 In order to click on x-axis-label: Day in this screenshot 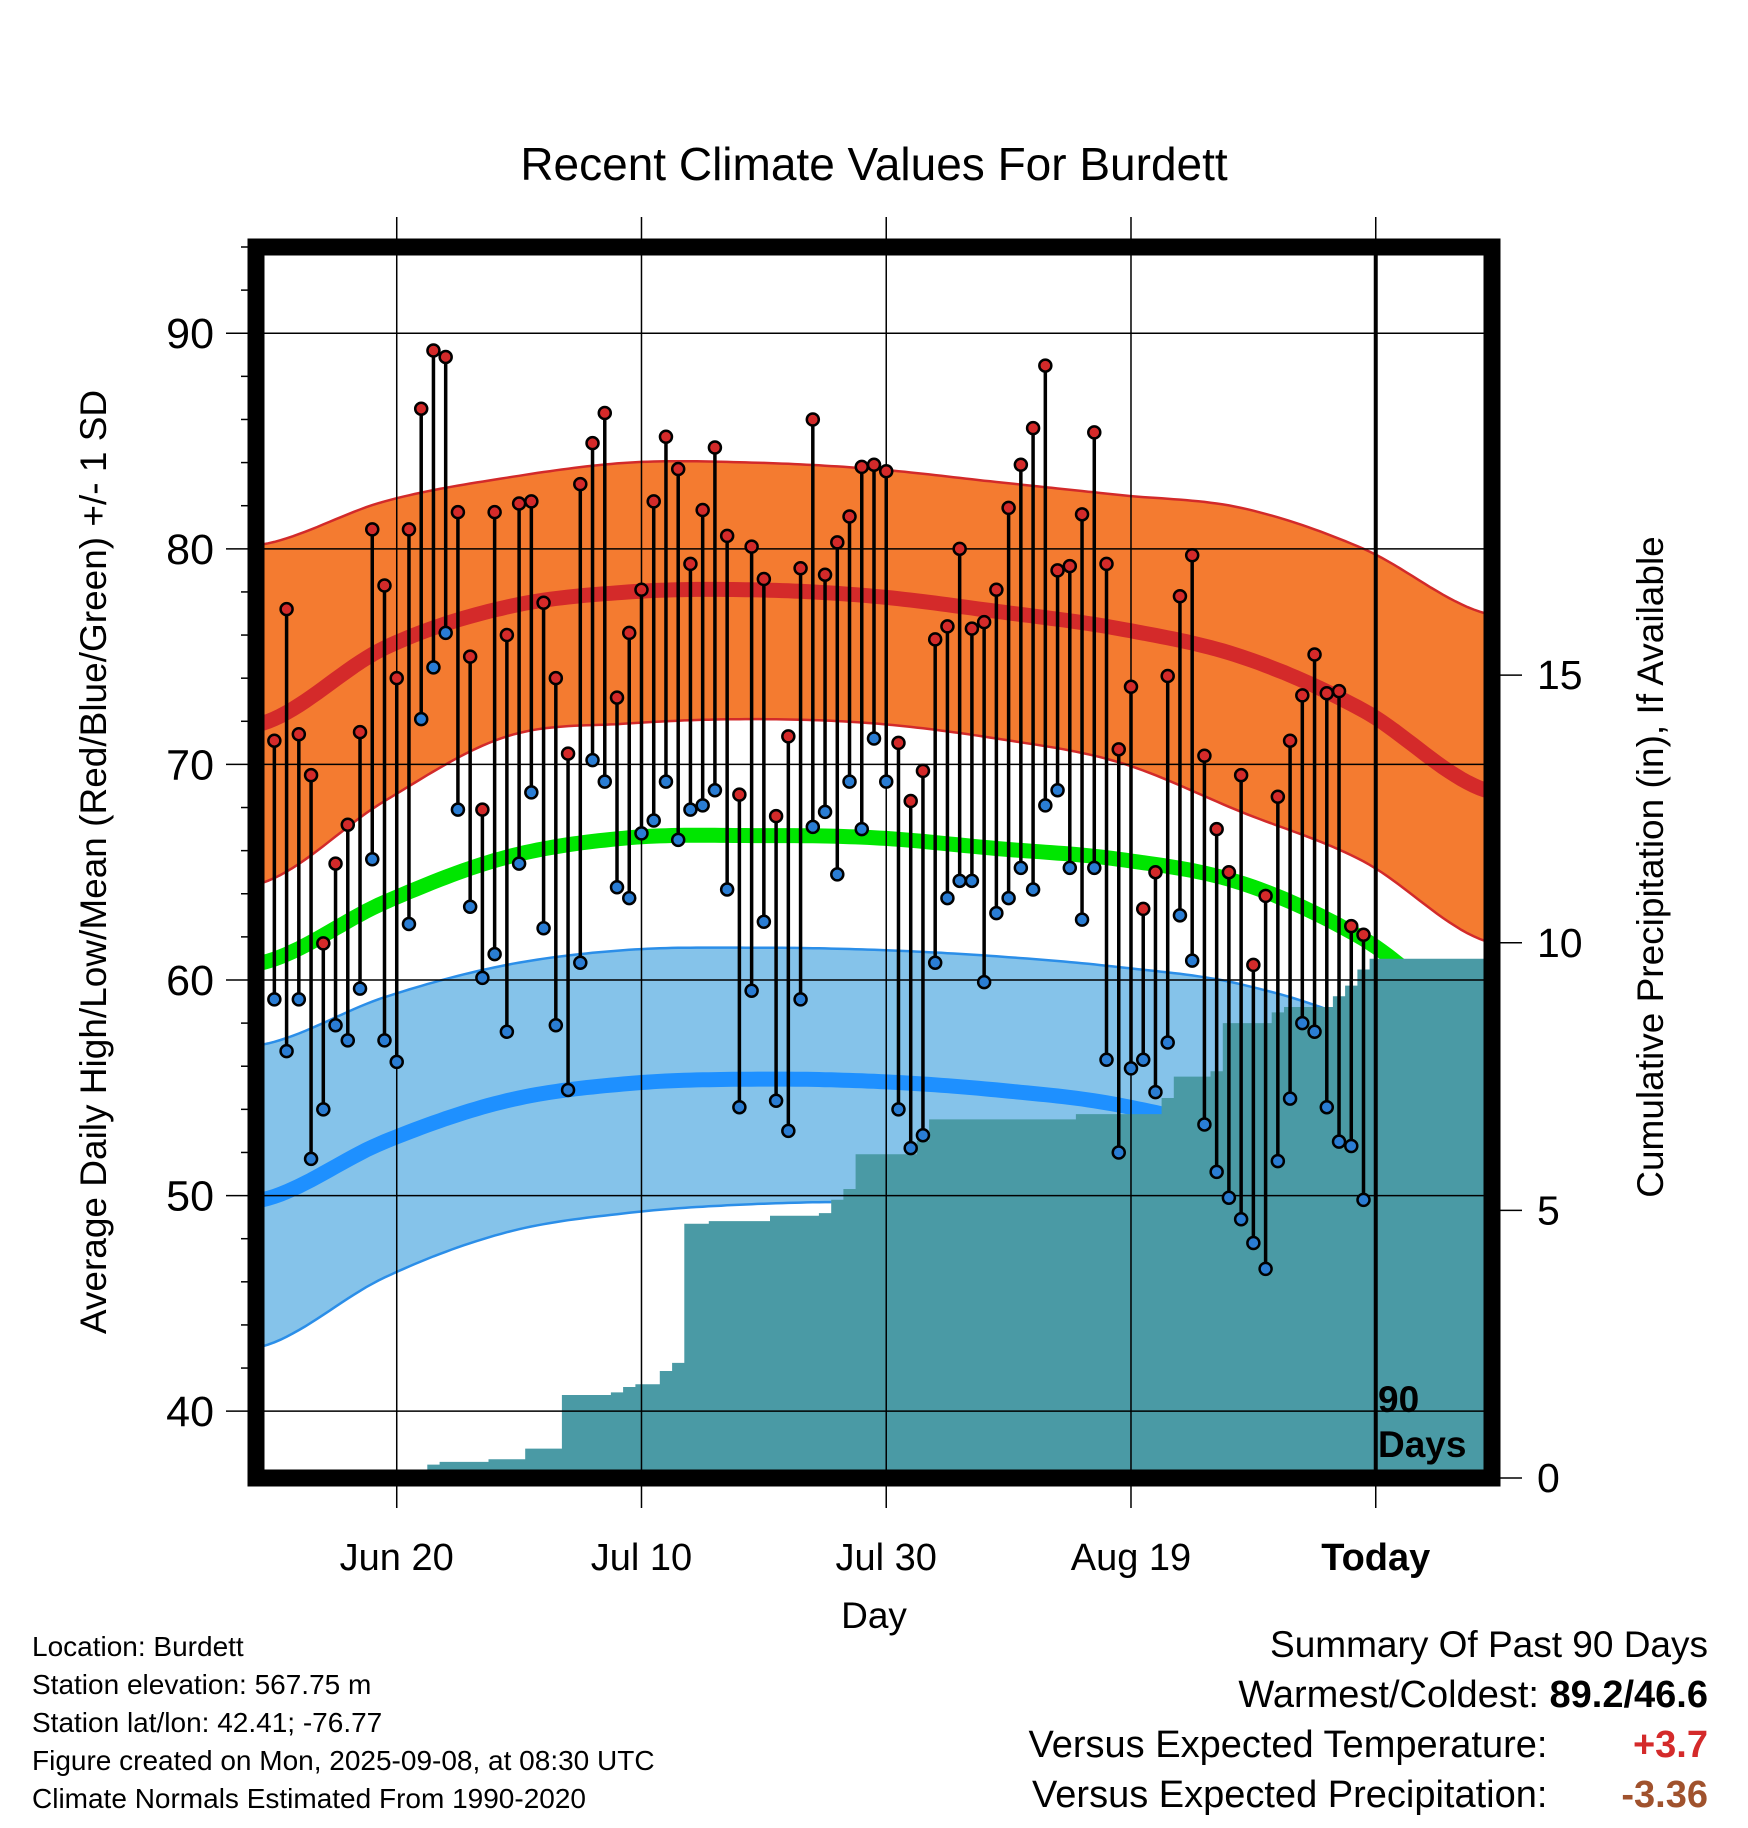, I will do `click(874, 1615)`.